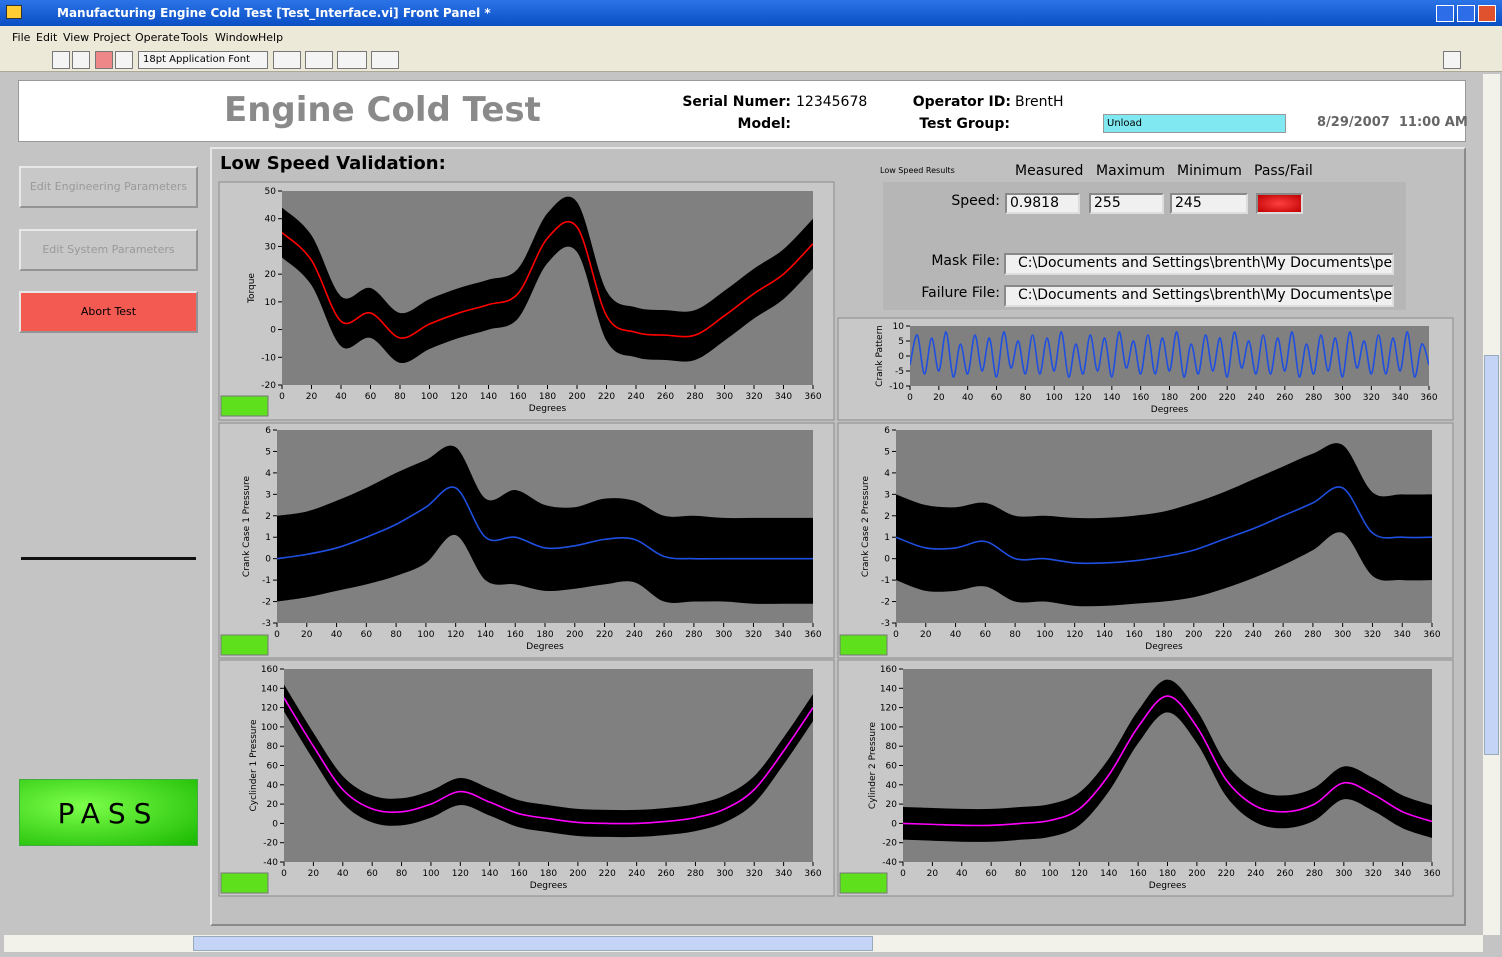 This screenshot has height=957, width=1502. What do you see at coordinates (108, 187) in the screenshot?
I see `edit-engineering-button: Edit Engineering Parameters` at bounding box center [108, 187].